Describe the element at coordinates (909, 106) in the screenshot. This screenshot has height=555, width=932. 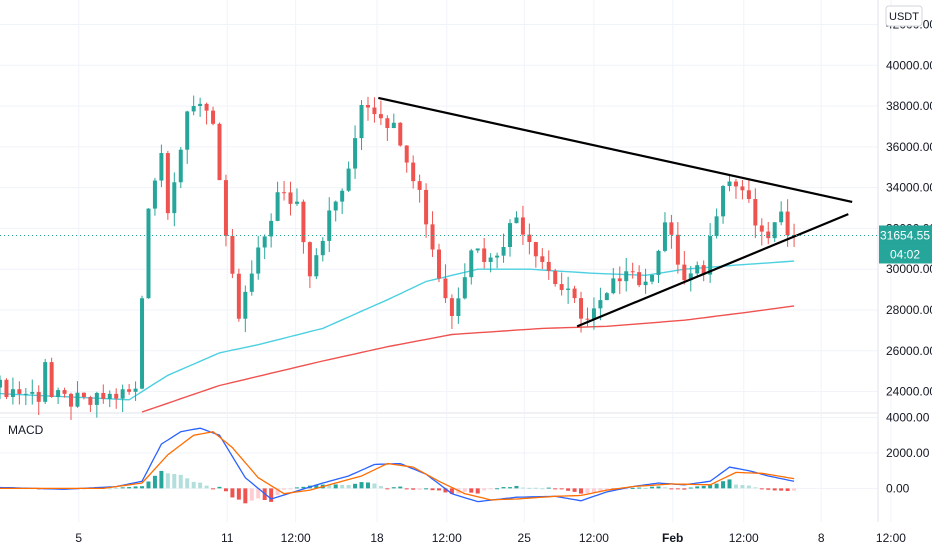
I see `y-tick-label: 38000.00` at that location.